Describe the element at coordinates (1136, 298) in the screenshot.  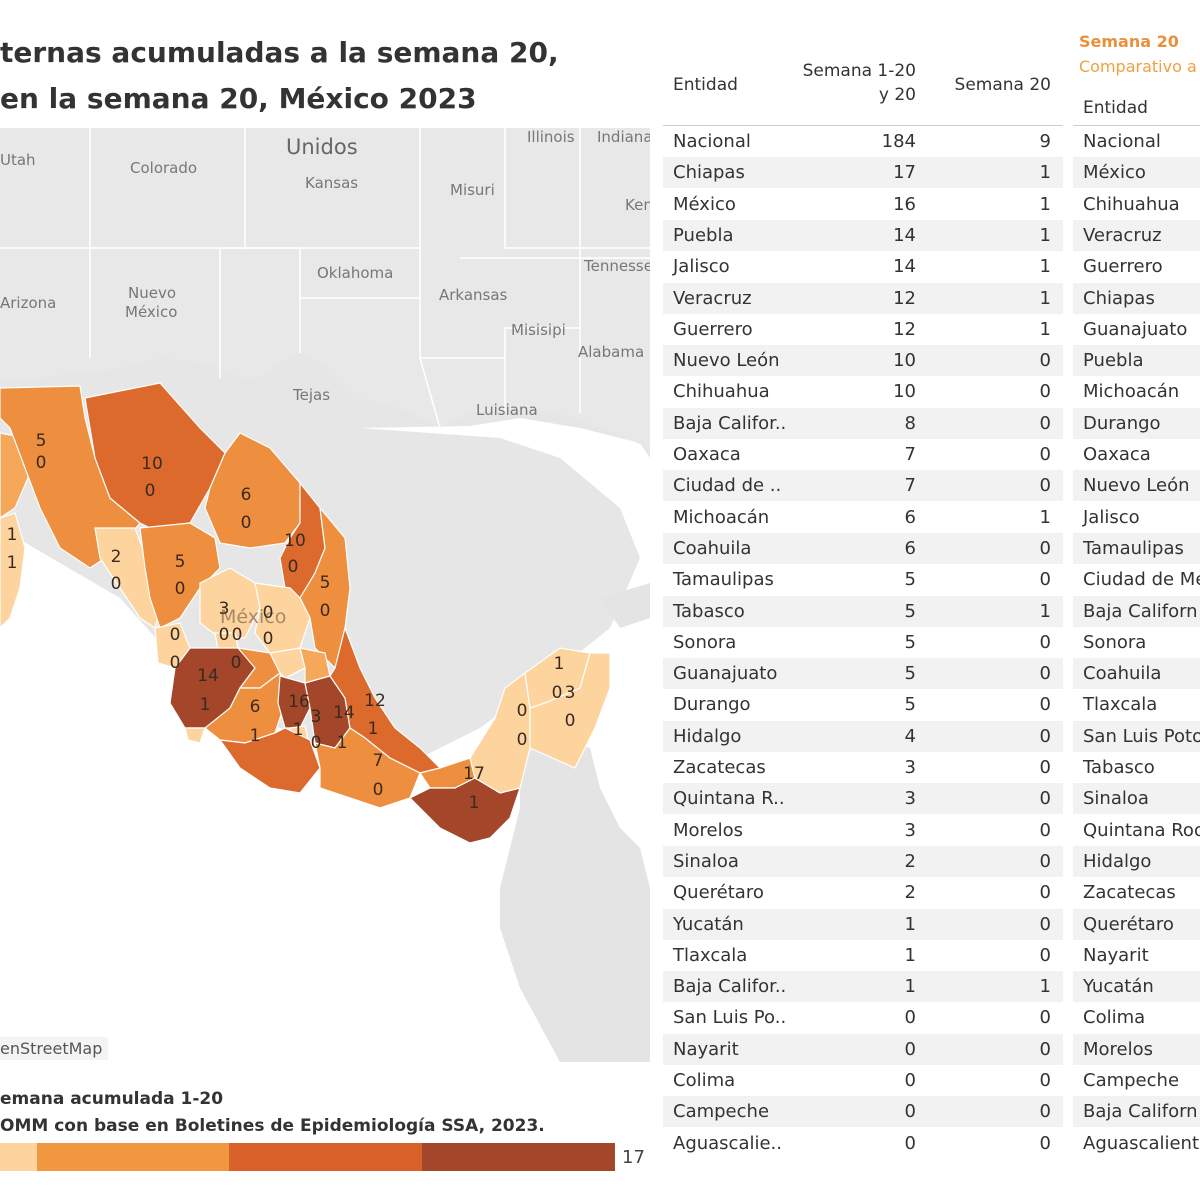
I see `table-row: Chiapas` at that location.